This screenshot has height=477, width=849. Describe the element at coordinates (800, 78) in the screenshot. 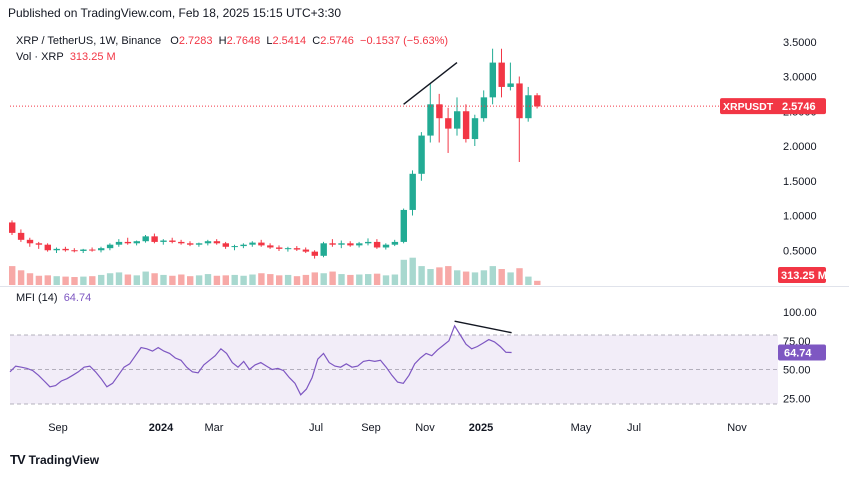

I see `price-axis-tick: 3.0000` at that location.